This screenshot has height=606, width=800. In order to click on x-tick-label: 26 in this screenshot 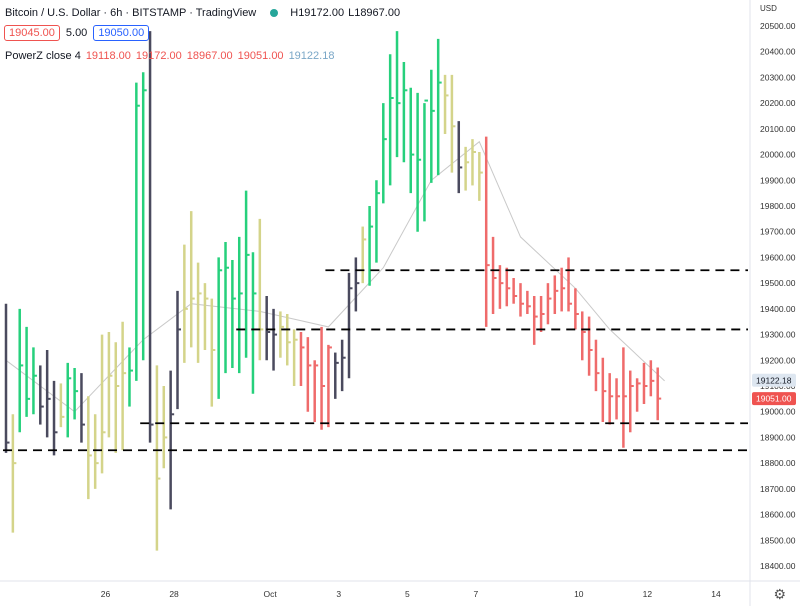, I will do `click(106, 594)`.